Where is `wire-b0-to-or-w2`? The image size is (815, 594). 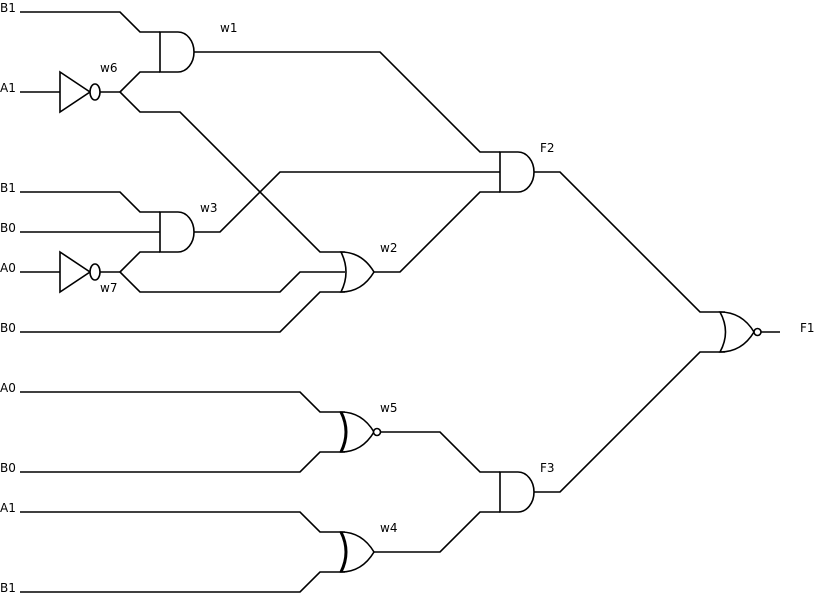
wire-b0-to-or-w2 is located at coordinates (182, 312).